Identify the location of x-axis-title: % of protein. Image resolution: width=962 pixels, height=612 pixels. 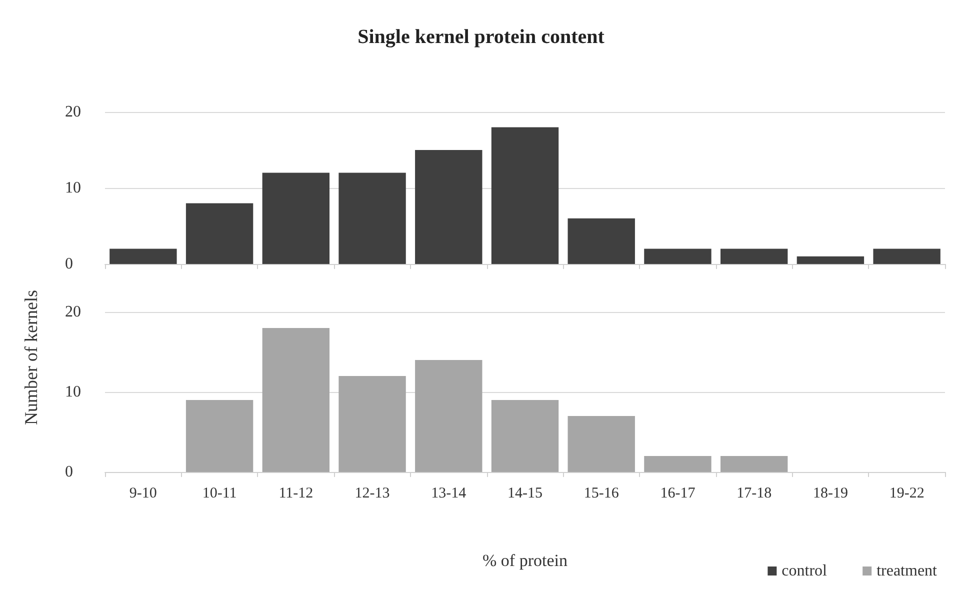
(525, 560).